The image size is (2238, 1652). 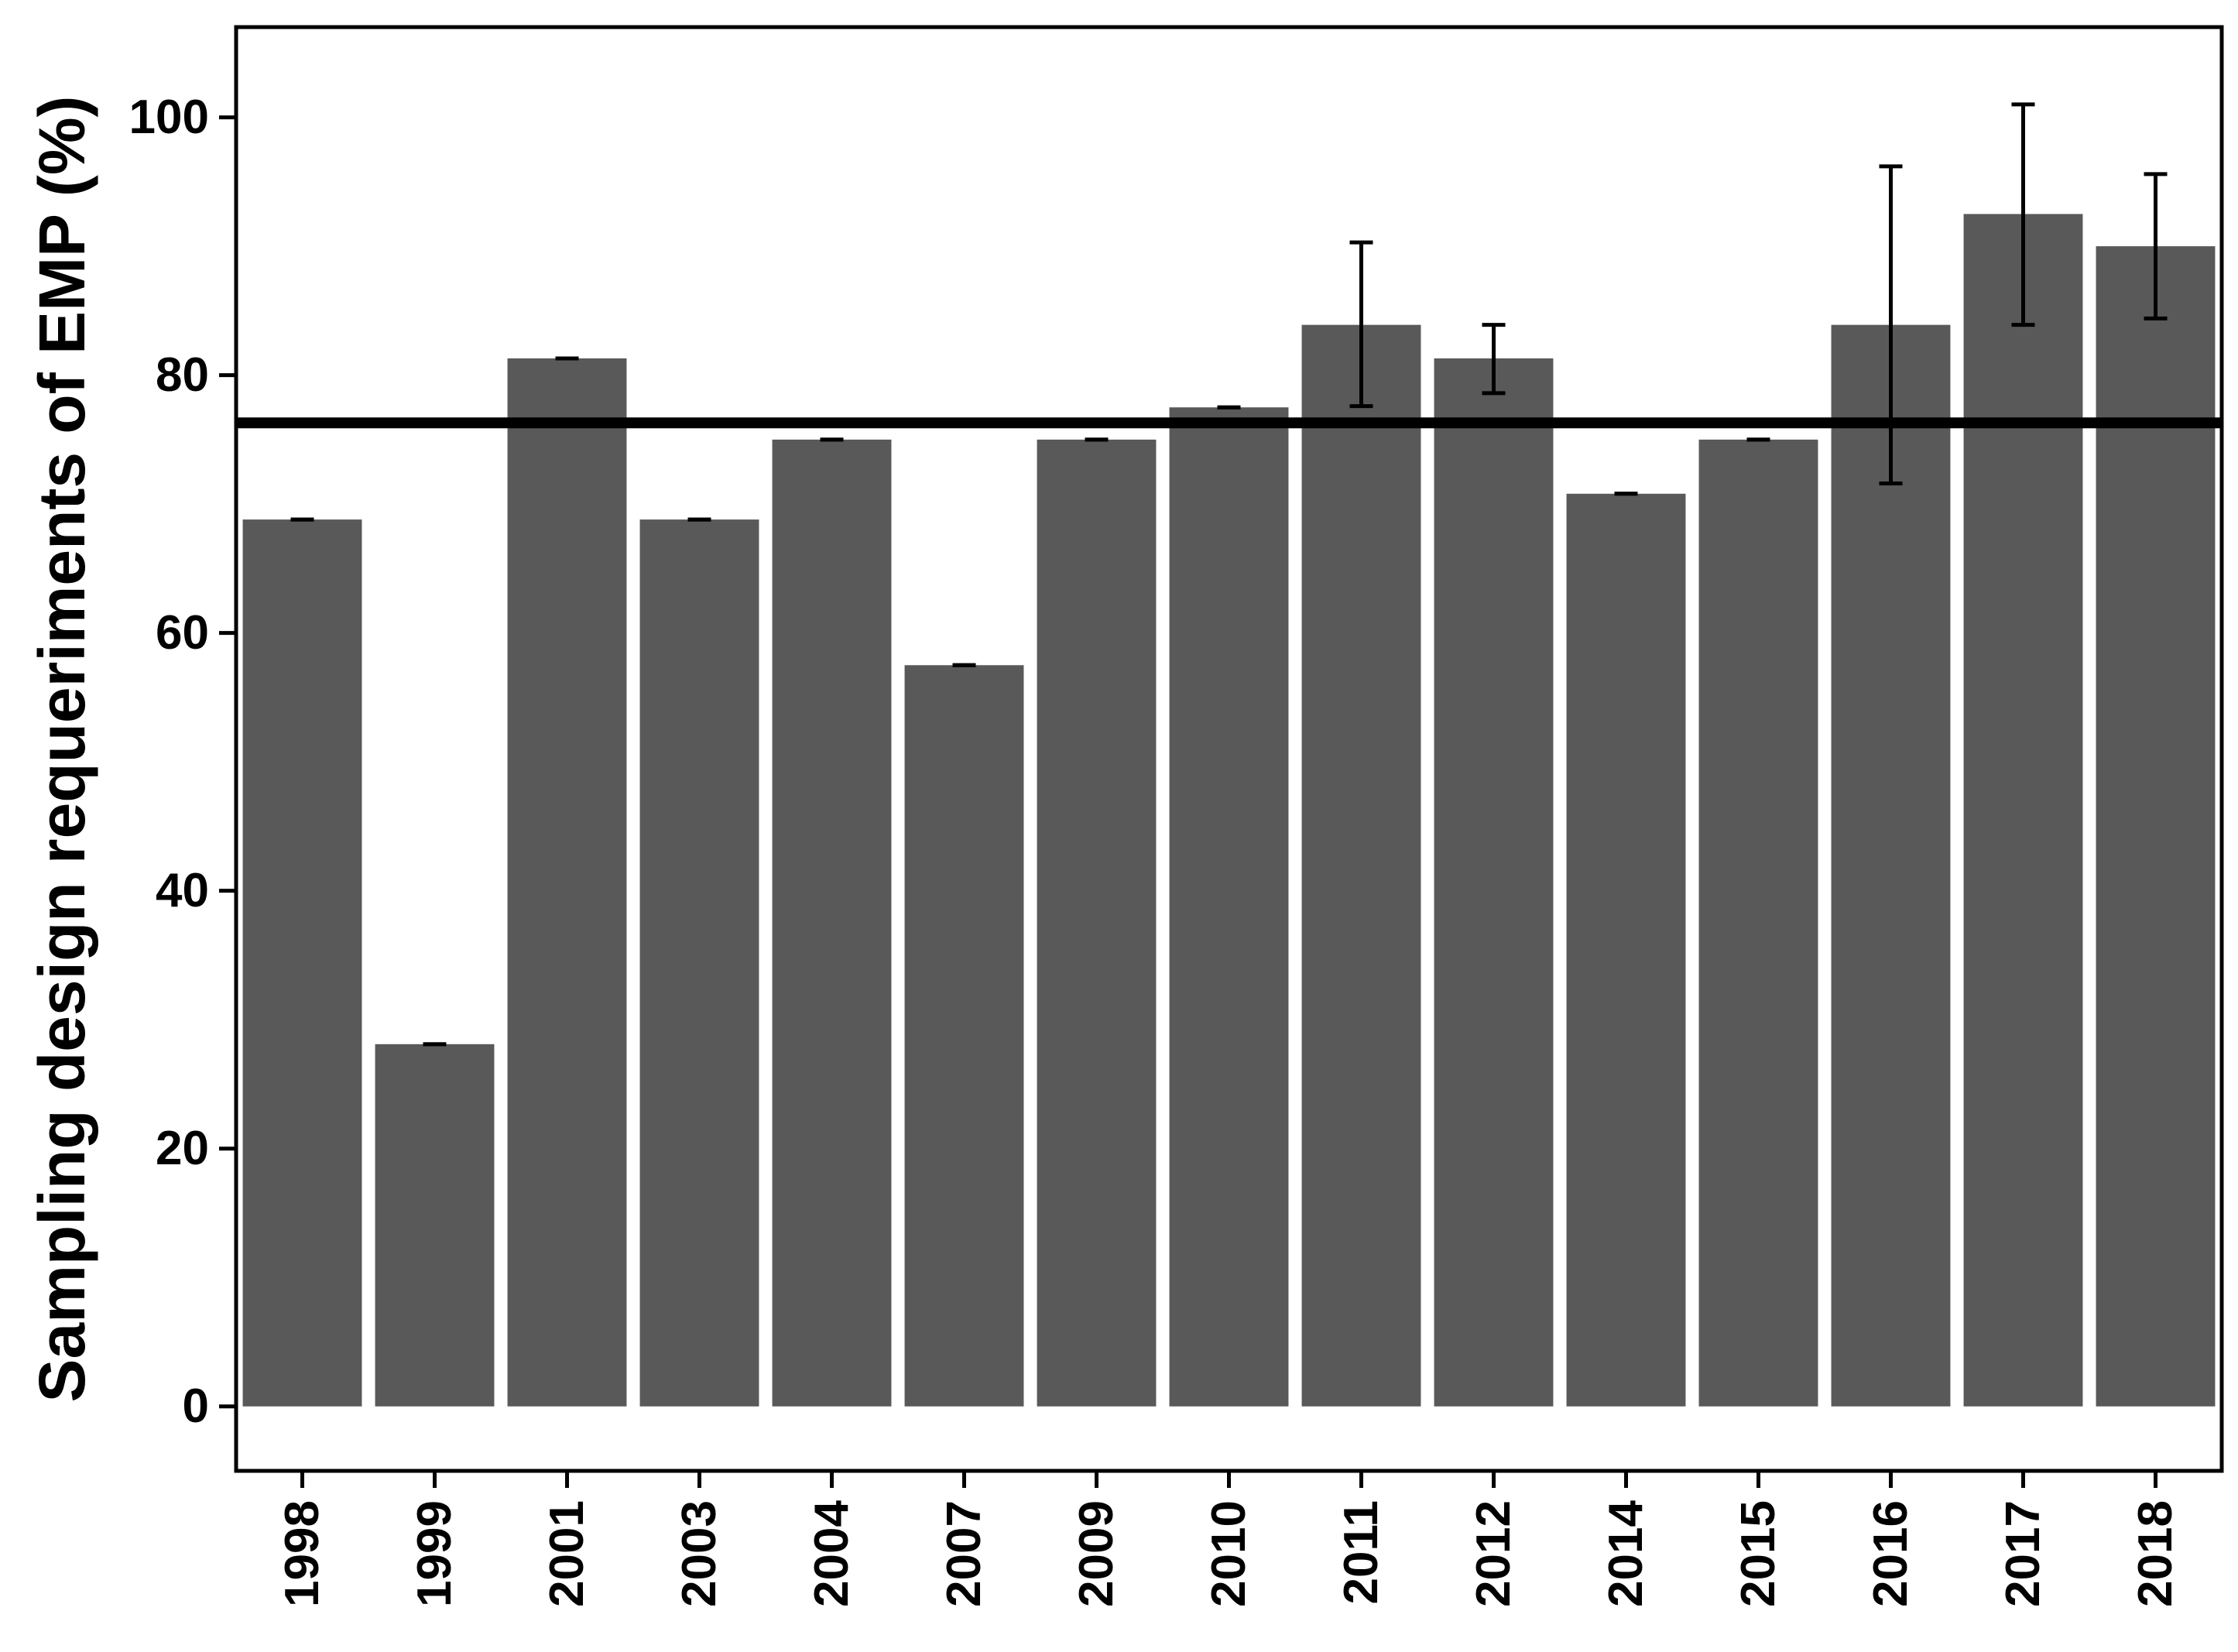 I want to click on y-axis-title: Sampling design requeriments of EMP (%), so click(x=62, y=748).